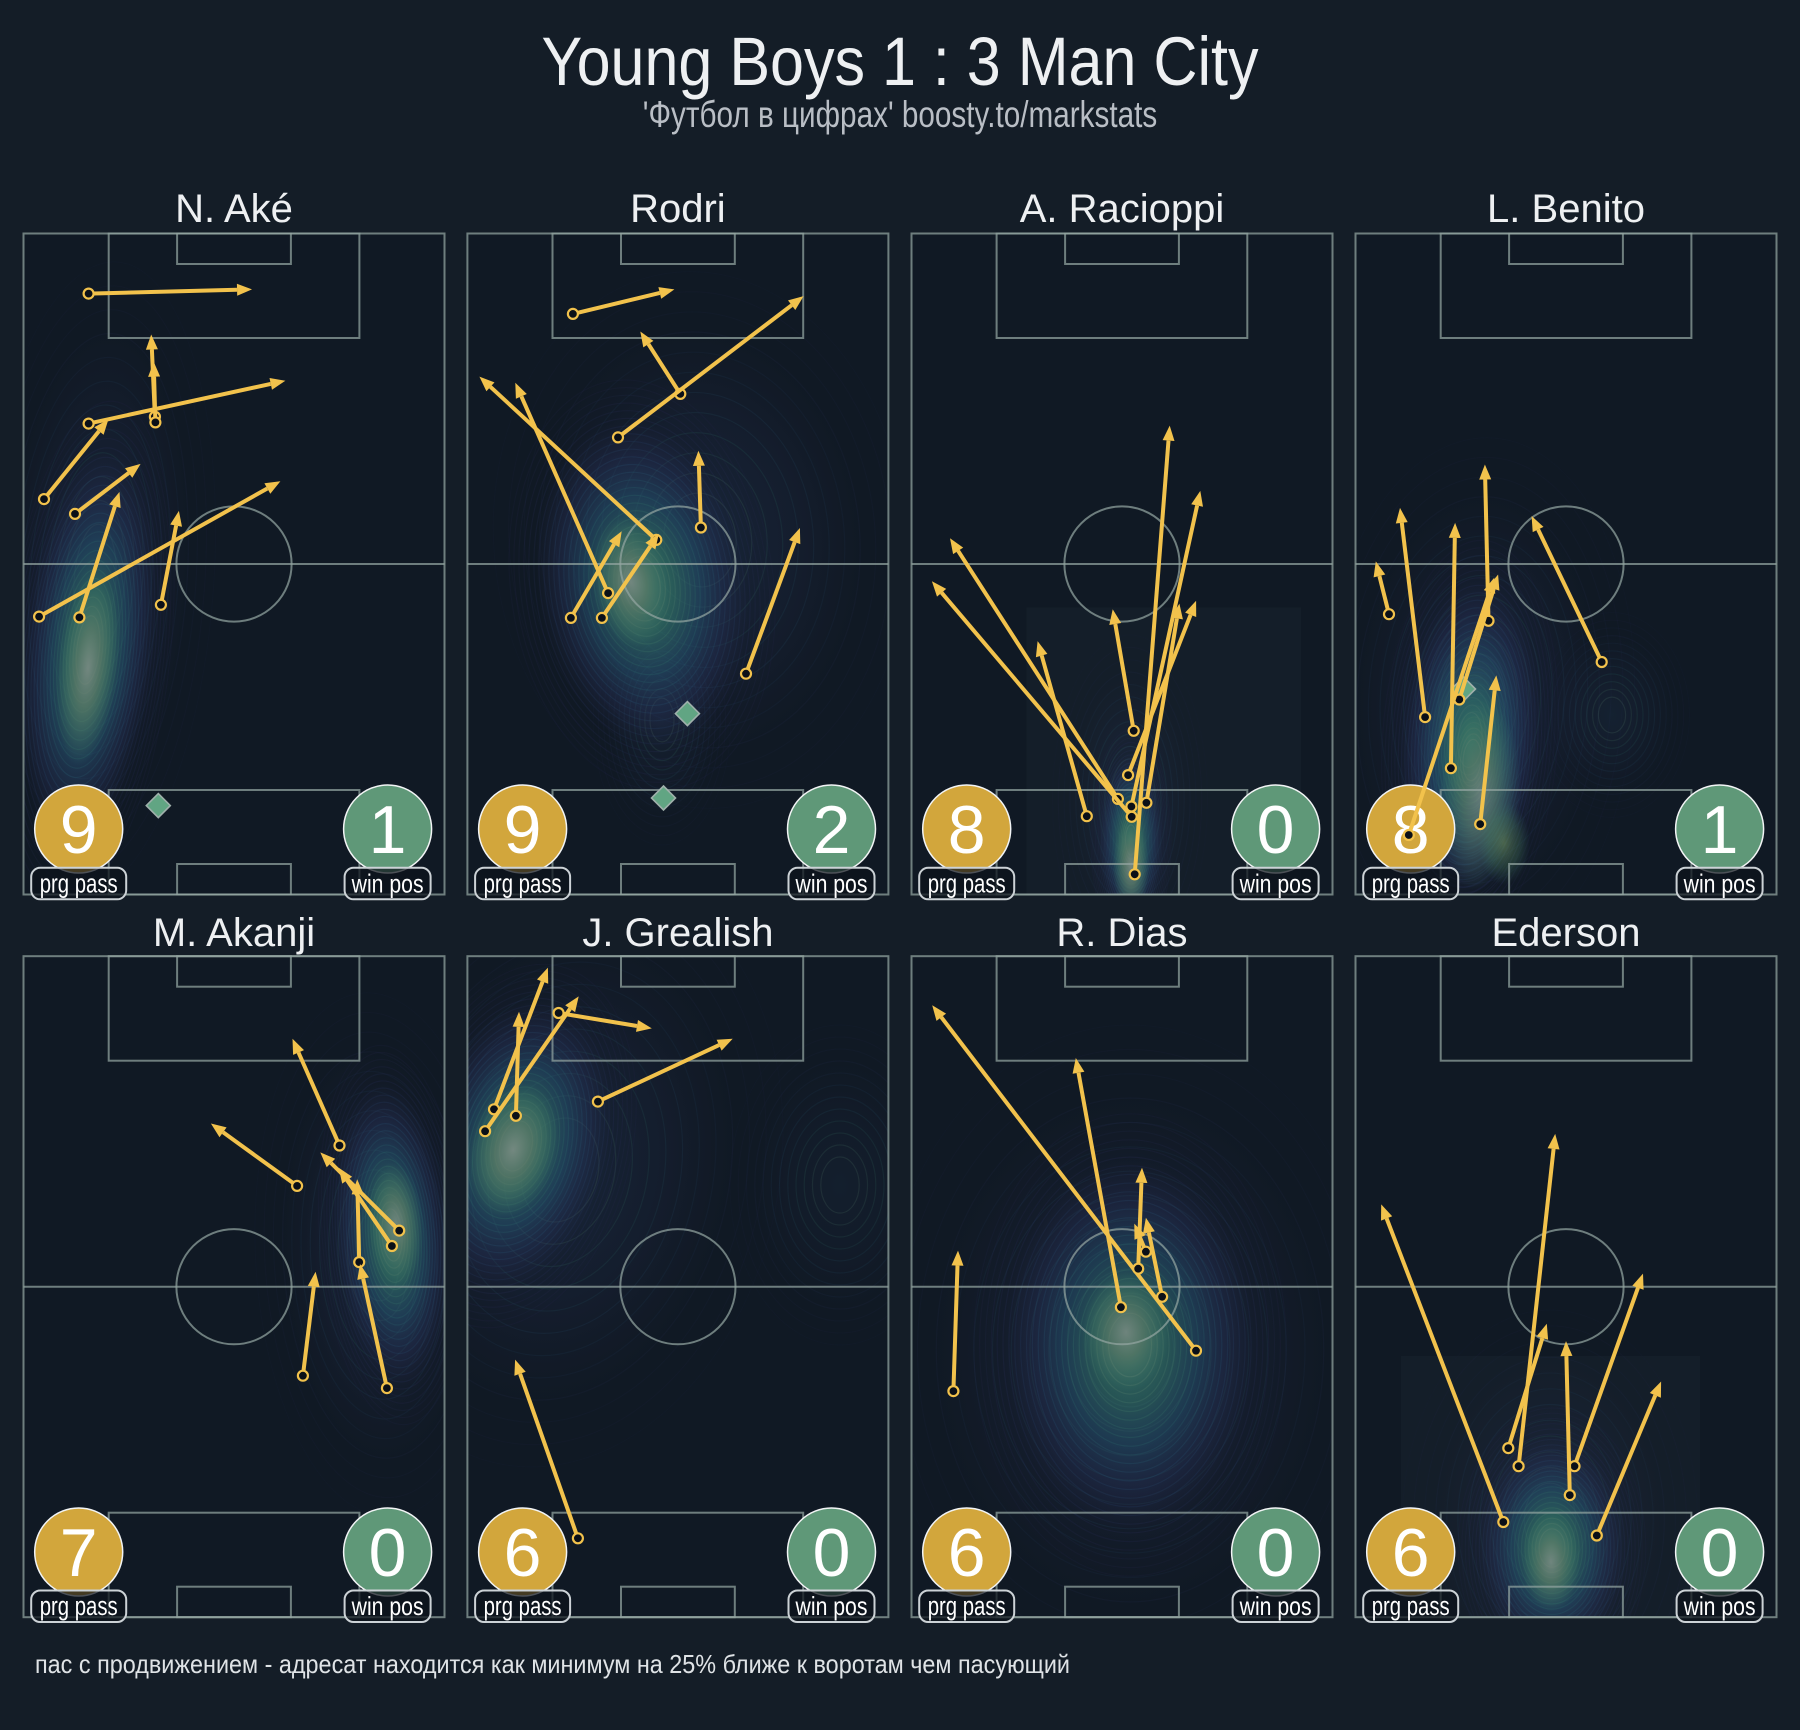 Image resolution: width=1800 pixels, height=1730 pixels. What do you see at coordinates (79, 1553) in the screenshot?
I see `svg-text: 7` at bounding box center [79, 1553].